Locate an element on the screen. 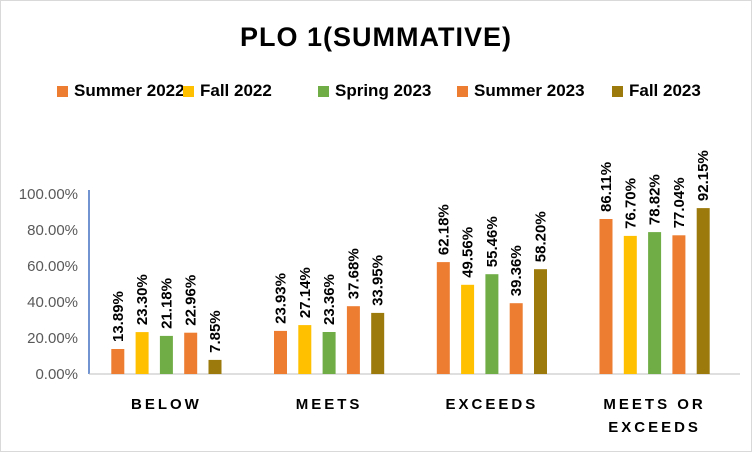 The height and width of the screenshot is (452, 752). data-label: 77.04% is located at coordinates (679, 202).